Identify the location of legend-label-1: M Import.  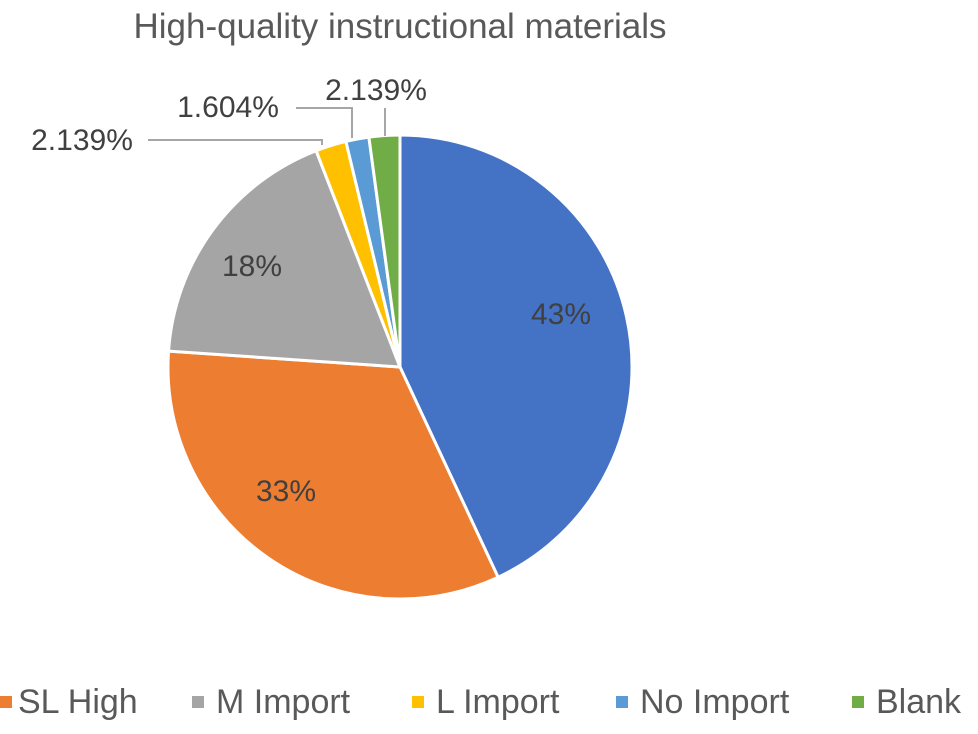
(283, 702).